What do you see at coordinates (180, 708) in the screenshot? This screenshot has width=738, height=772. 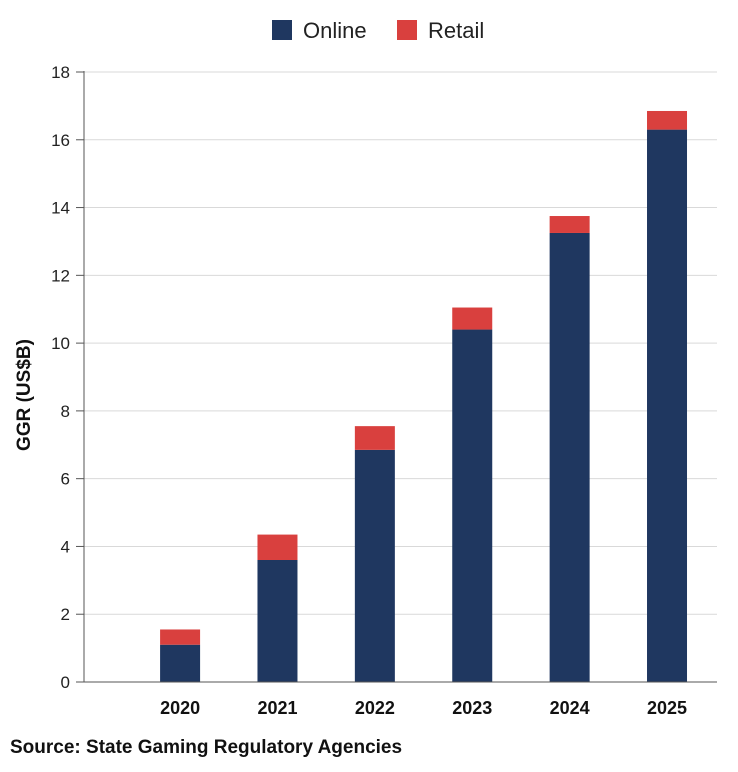 I see `x-tick-label: 2020` at bounding box center [180, 708].